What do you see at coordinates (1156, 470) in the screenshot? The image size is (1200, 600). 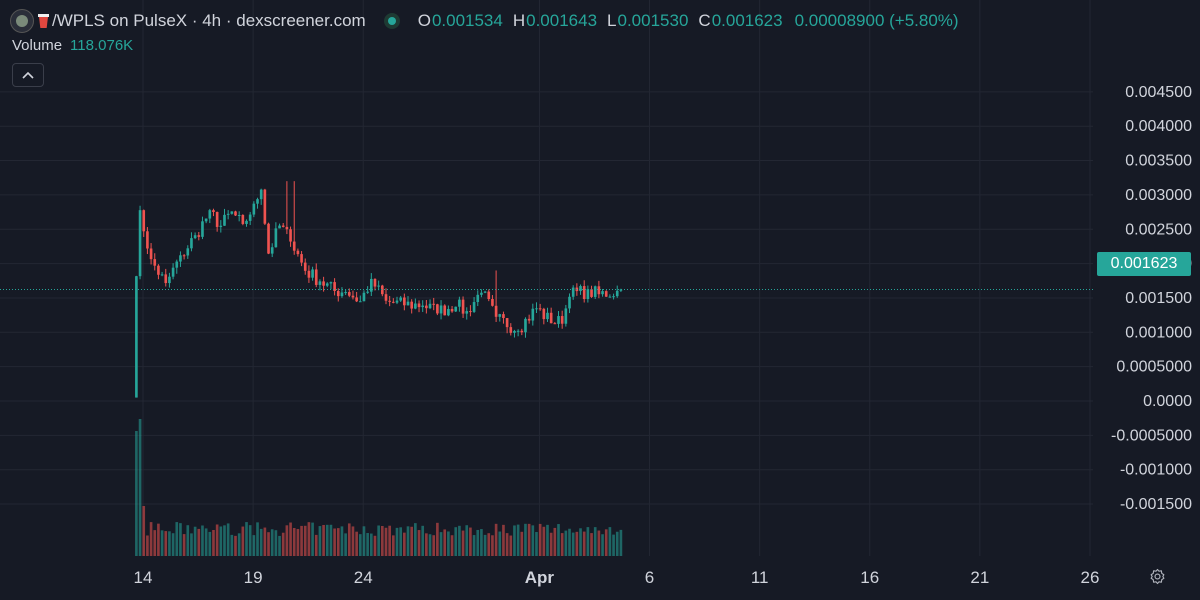 I see `y-tick-label: -0.001000` at bounding box center [1156, 470].